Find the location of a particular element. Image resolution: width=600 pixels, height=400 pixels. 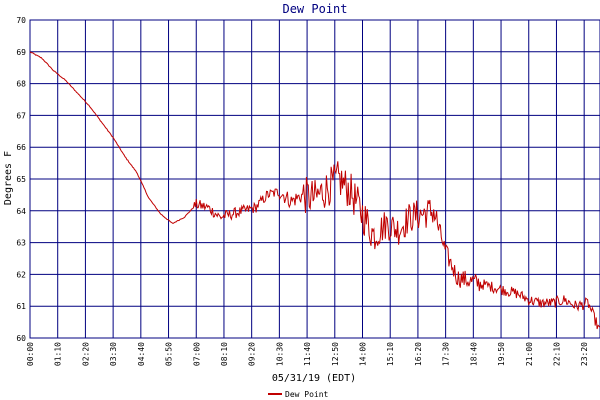

y-axis-ticks: 60 61 62 63 64 65 66 67 68 69 70 is located at coordinates (21, 179).